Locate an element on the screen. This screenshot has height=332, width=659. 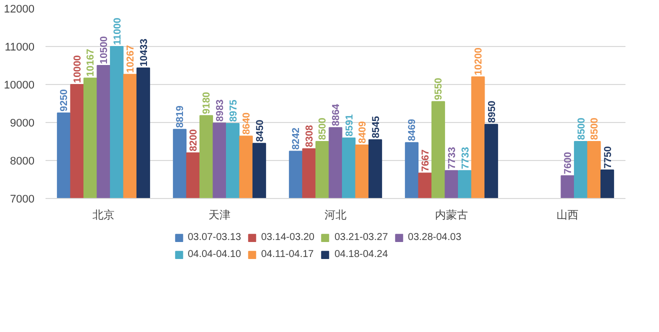
legend-label: 04.11-04.17 is located at coordinates (287, 254).